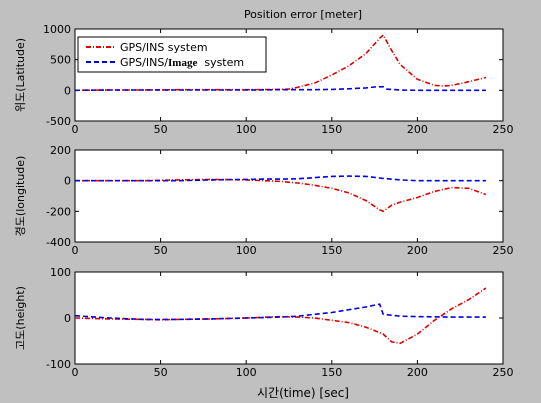 The image size is (541, 403). Describe the element at coordinates (58, 242) in the screenshot. I see `y-tick-label: -400` at that location.